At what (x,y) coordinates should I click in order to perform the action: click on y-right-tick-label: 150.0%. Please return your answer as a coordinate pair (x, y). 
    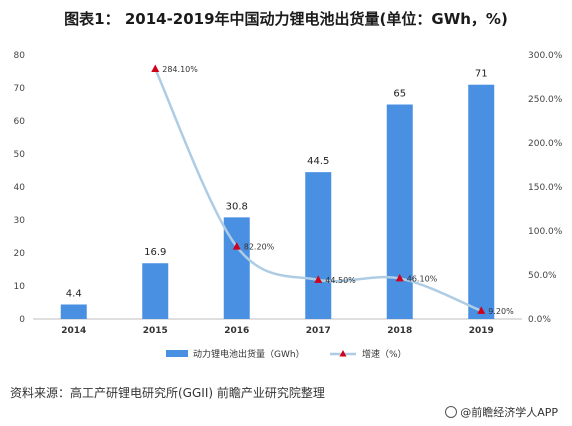
    Looking at the image, I should click on (545, 188).